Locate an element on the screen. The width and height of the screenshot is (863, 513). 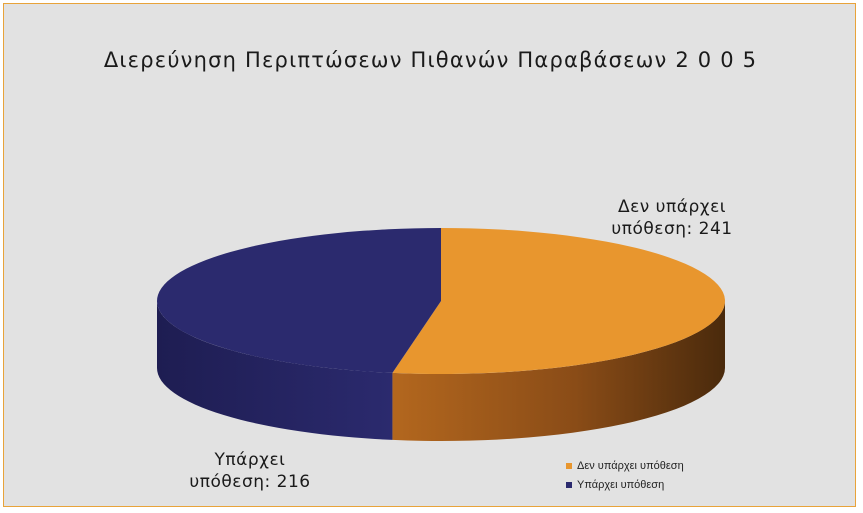
legend: Δεν υπάρχει υπόθεση Υπάρχει υπόθεση is located at coordinates (625, 475).